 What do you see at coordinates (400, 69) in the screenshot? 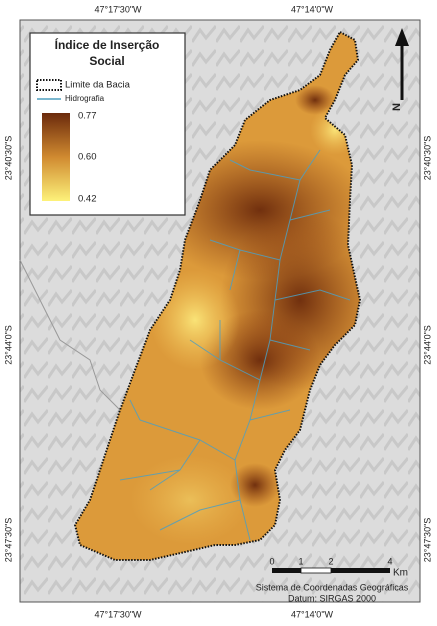
I see `north-arrow: N` at bounding box center [400, 69].